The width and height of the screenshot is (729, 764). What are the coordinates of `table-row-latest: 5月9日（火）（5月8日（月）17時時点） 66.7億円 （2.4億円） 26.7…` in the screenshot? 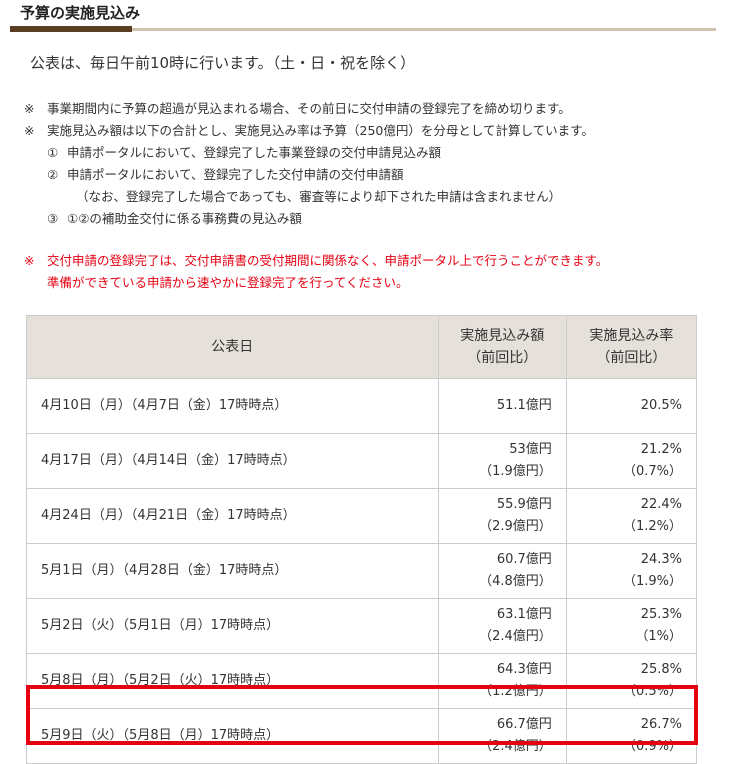 It's located at (362, 736).